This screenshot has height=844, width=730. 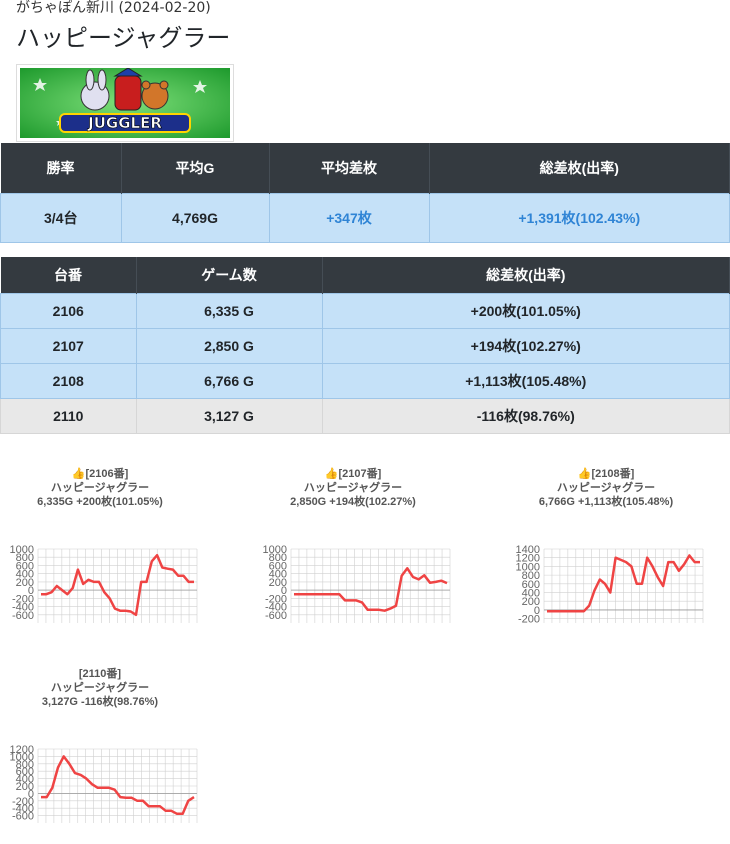 I want to click on total-diff: +1,113枚(105.48%), so click(x=525, y=381).